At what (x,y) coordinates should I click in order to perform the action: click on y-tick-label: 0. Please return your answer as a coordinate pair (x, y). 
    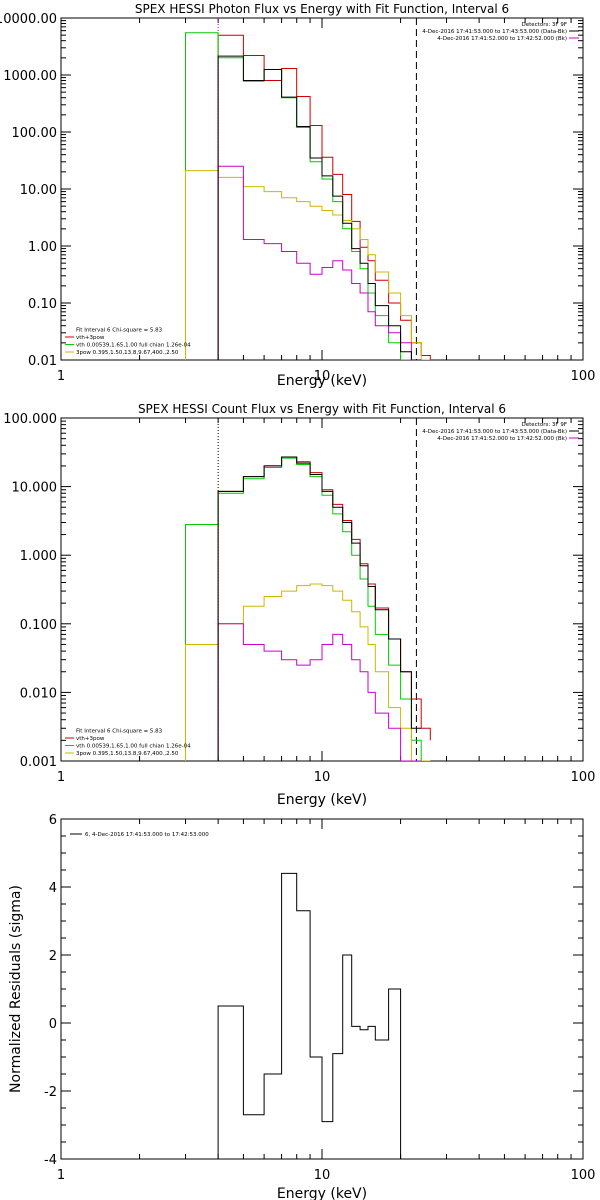
    Looking at the image, I should click on (53, 1024).